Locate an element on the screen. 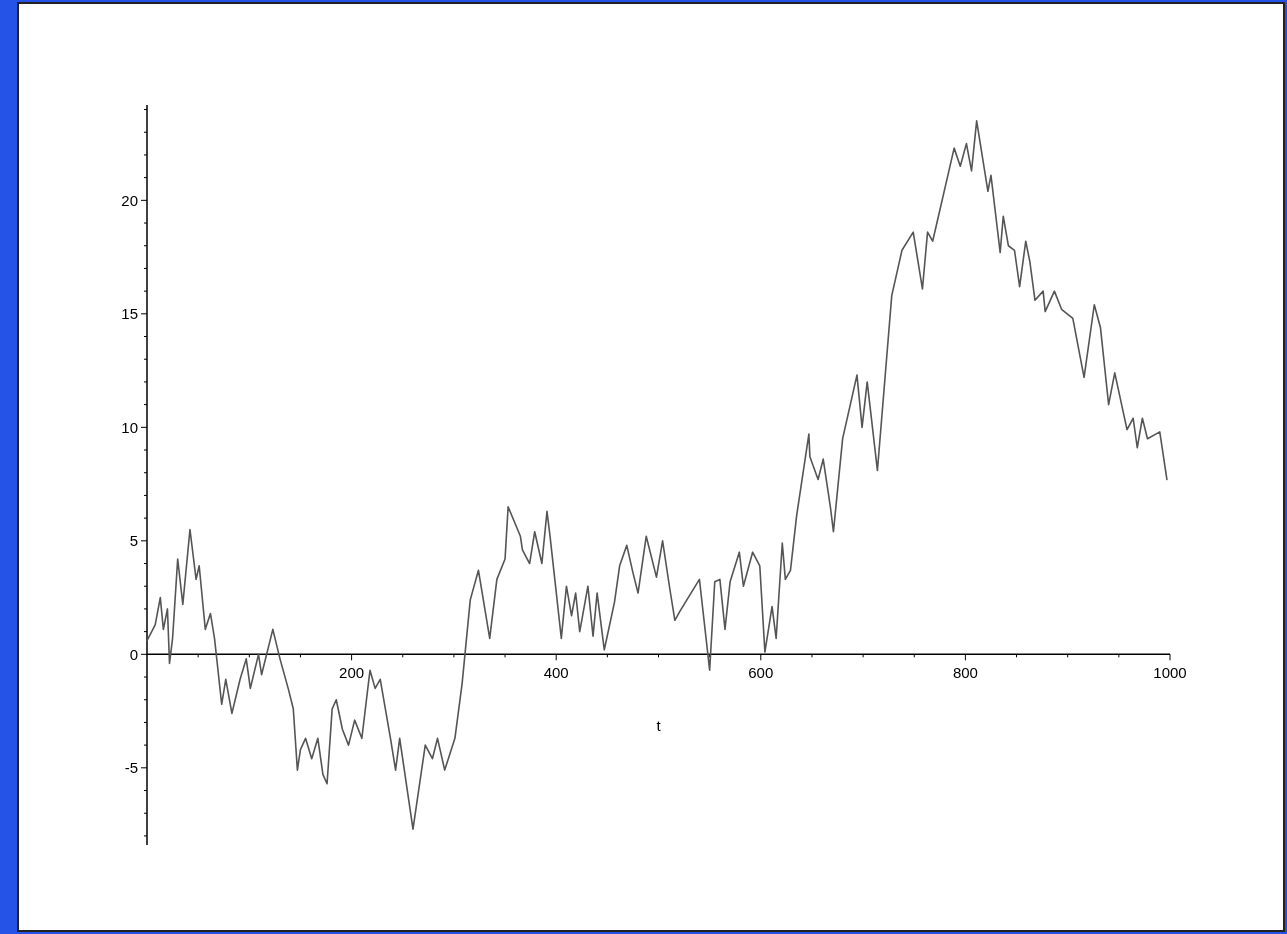  x-tick-label: 1000 is located at coordinates (1170, 673).